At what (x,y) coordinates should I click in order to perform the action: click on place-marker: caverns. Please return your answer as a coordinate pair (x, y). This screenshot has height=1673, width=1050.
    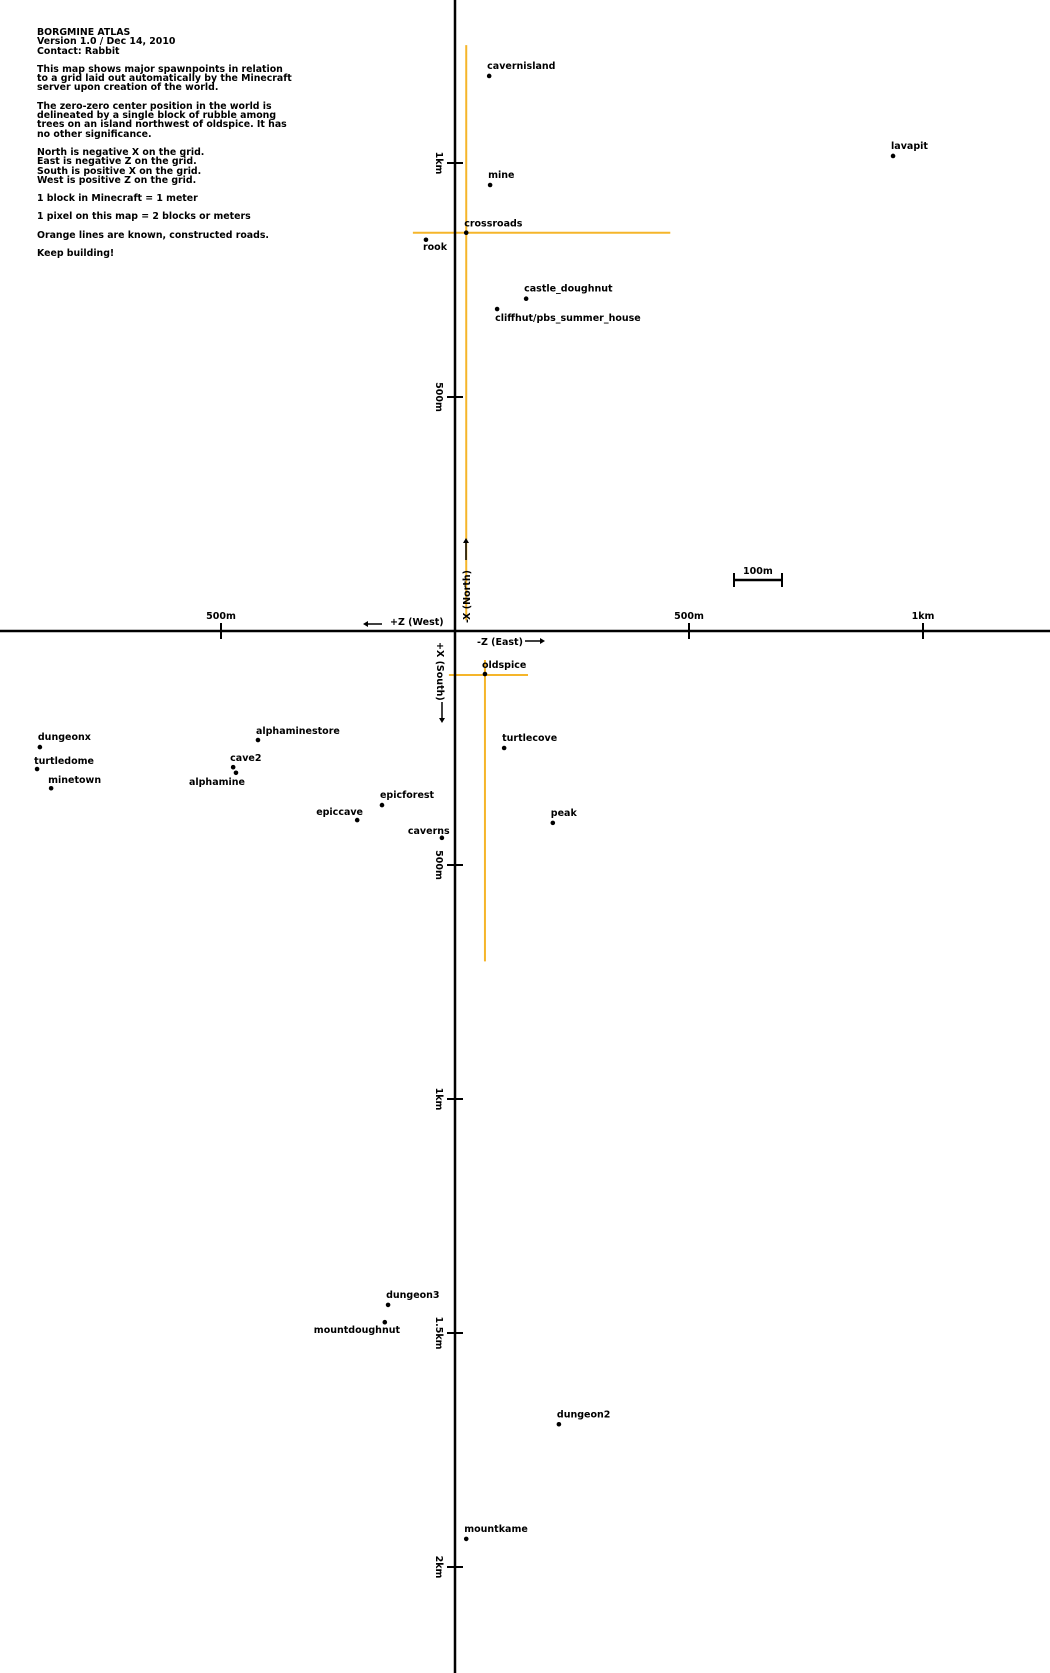
    Looking at the image, I should click on (429, 833).